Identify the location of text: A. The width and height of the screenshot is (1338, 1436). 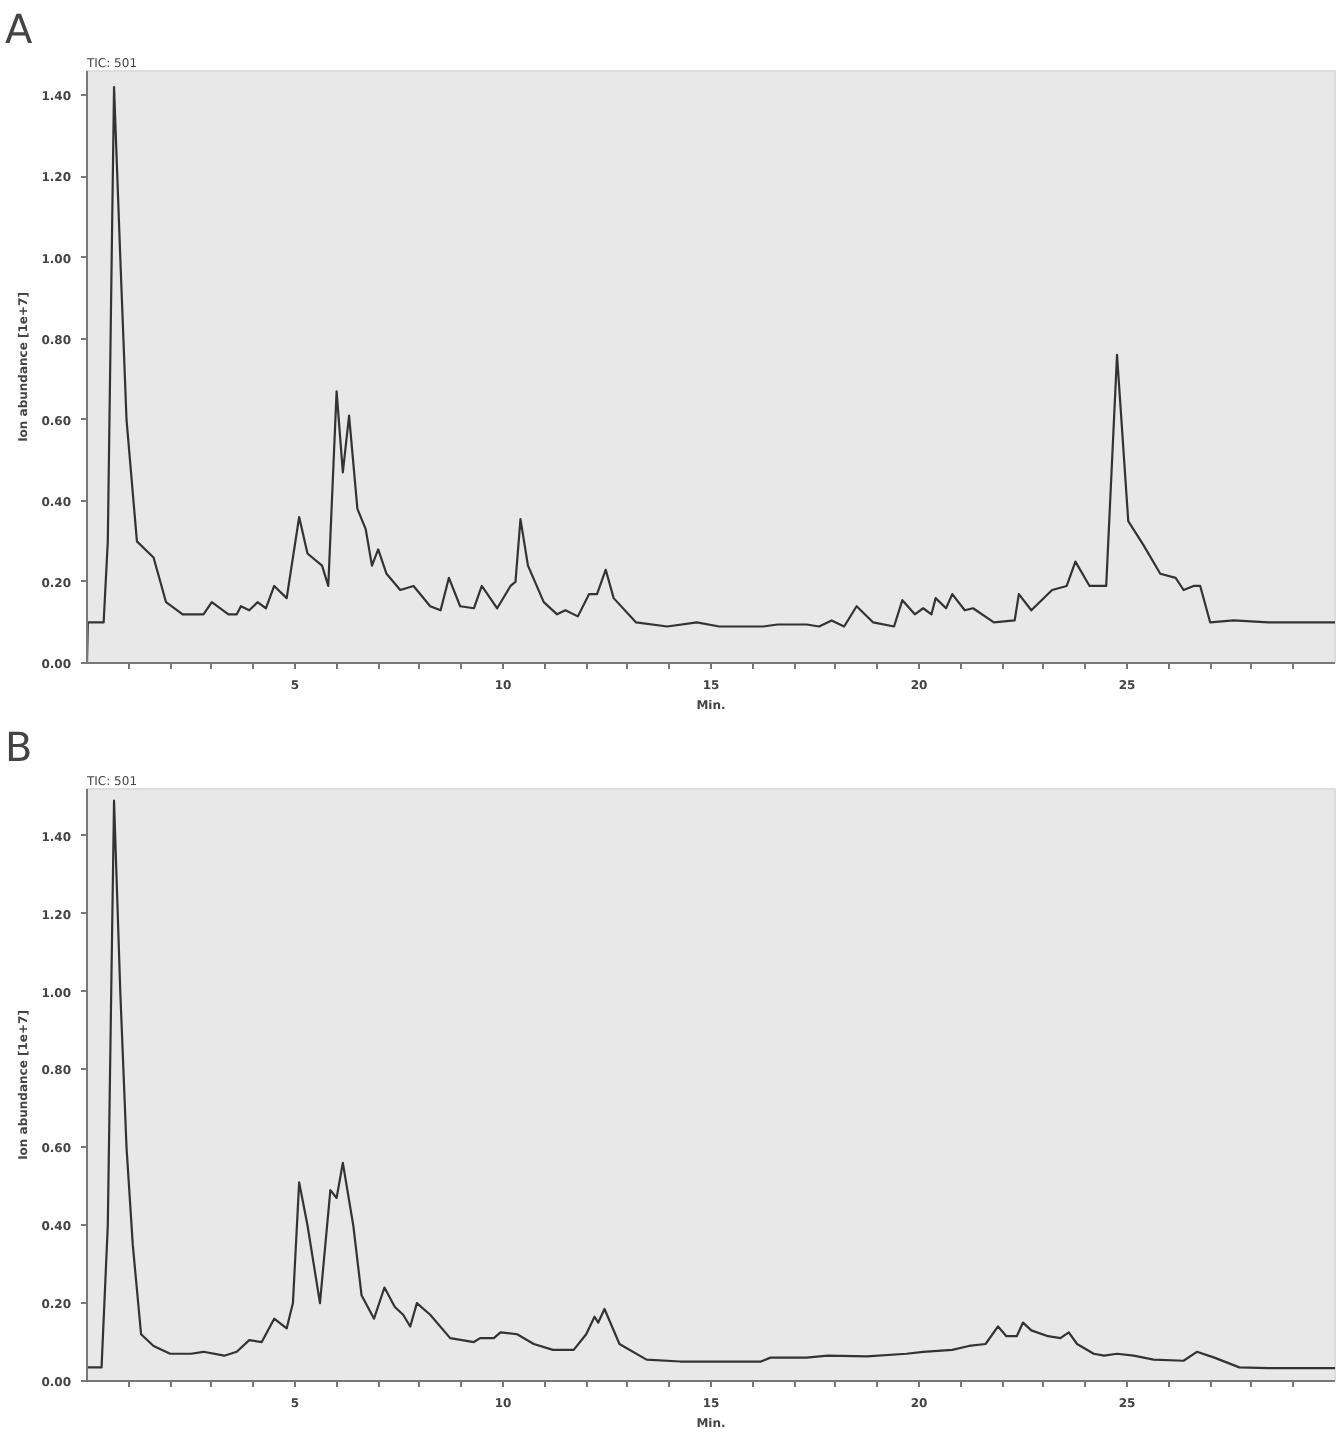
(19, 29).